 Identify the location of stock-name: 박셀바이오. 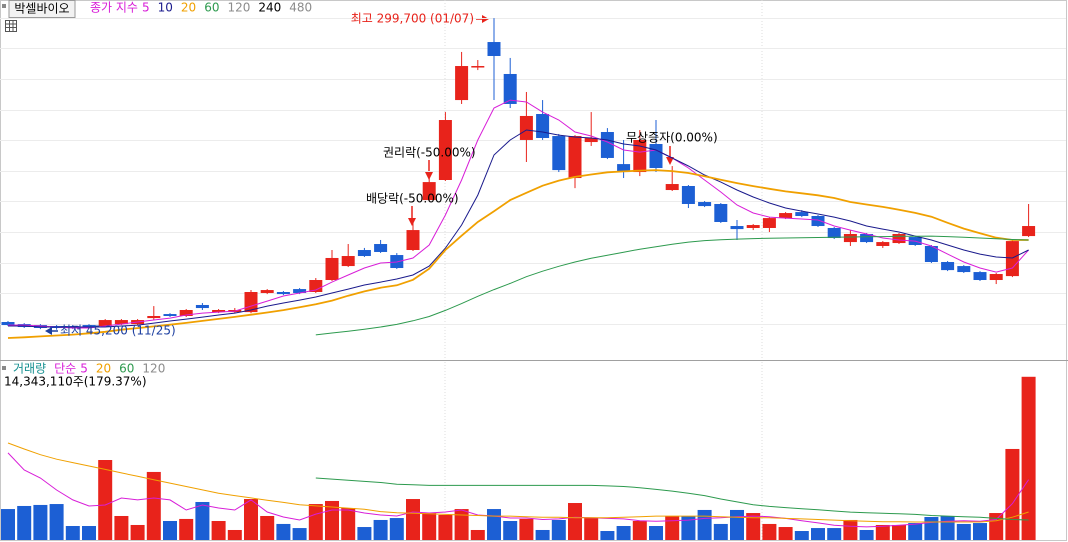
(41, 9).